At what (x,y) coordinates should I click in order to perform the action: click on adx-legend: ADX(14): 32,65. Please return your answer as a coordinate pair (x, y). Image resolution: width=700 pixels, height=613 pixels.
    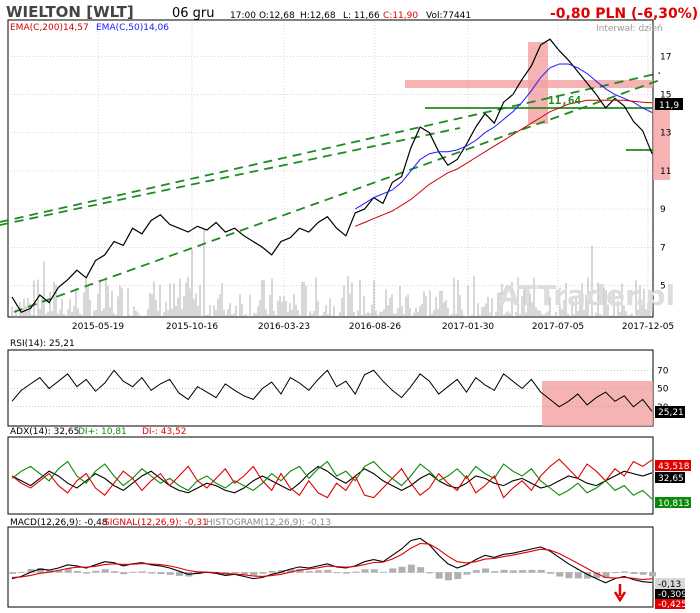
    Looking at the image, I should click on (44, 432).